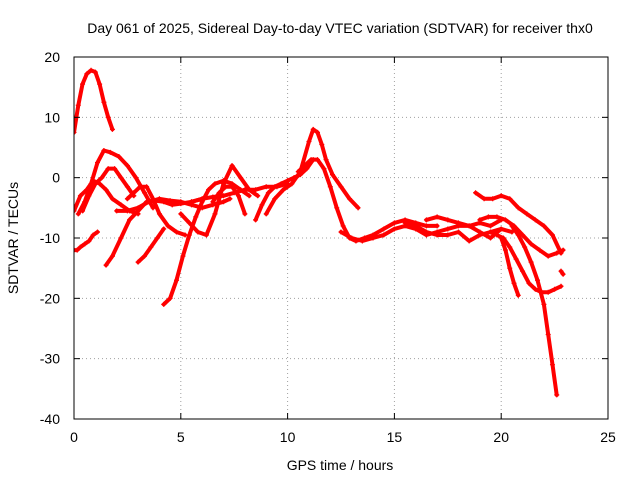 The width and height of the screenshot is (640, 480). What do you see at coordinates (608, 437) in the screenshot?
I see `x-tick-label: 25` at bounding box center [608, 437].